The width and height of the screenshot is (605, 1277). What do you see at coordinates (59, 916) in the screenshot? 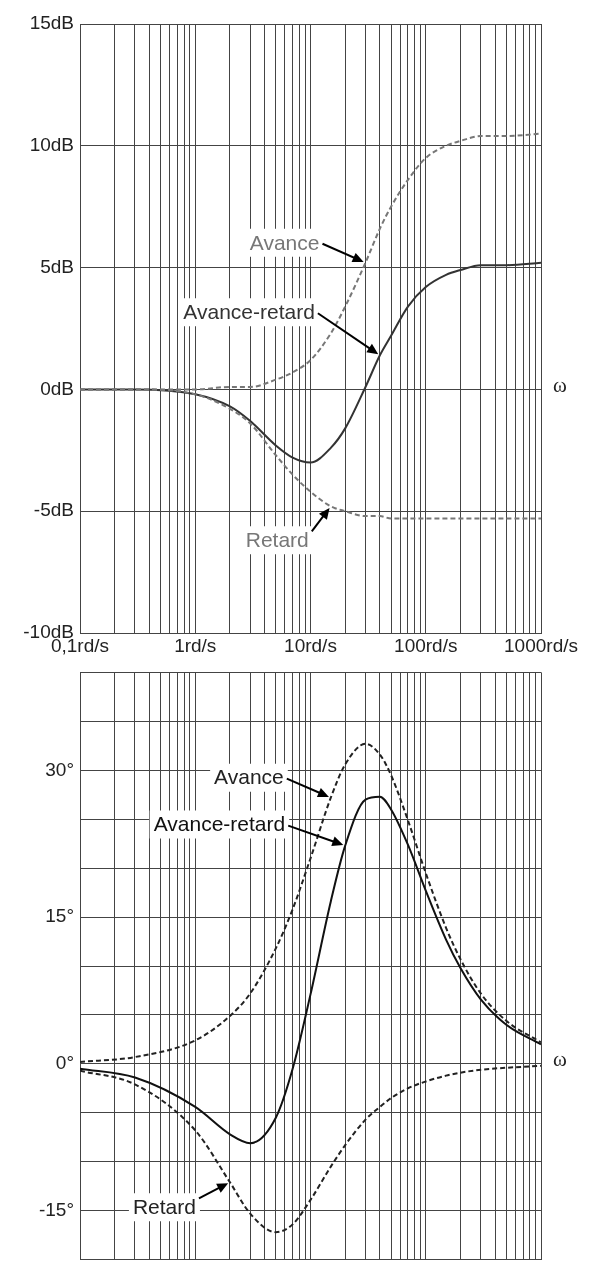
I see `y-tick-label: 15°` at bounding box center [59, 916].